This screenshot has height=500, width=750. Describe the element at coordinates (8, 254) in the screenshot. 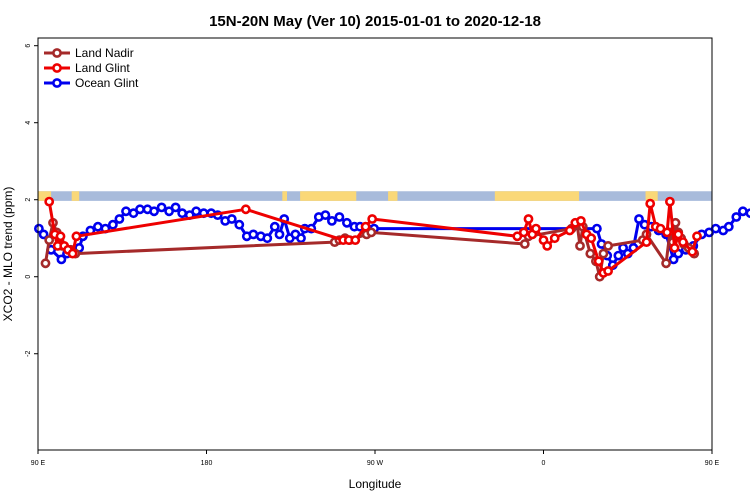

I see `y-axis-label: XCO2 - MLO trend (ppm)` at that location.